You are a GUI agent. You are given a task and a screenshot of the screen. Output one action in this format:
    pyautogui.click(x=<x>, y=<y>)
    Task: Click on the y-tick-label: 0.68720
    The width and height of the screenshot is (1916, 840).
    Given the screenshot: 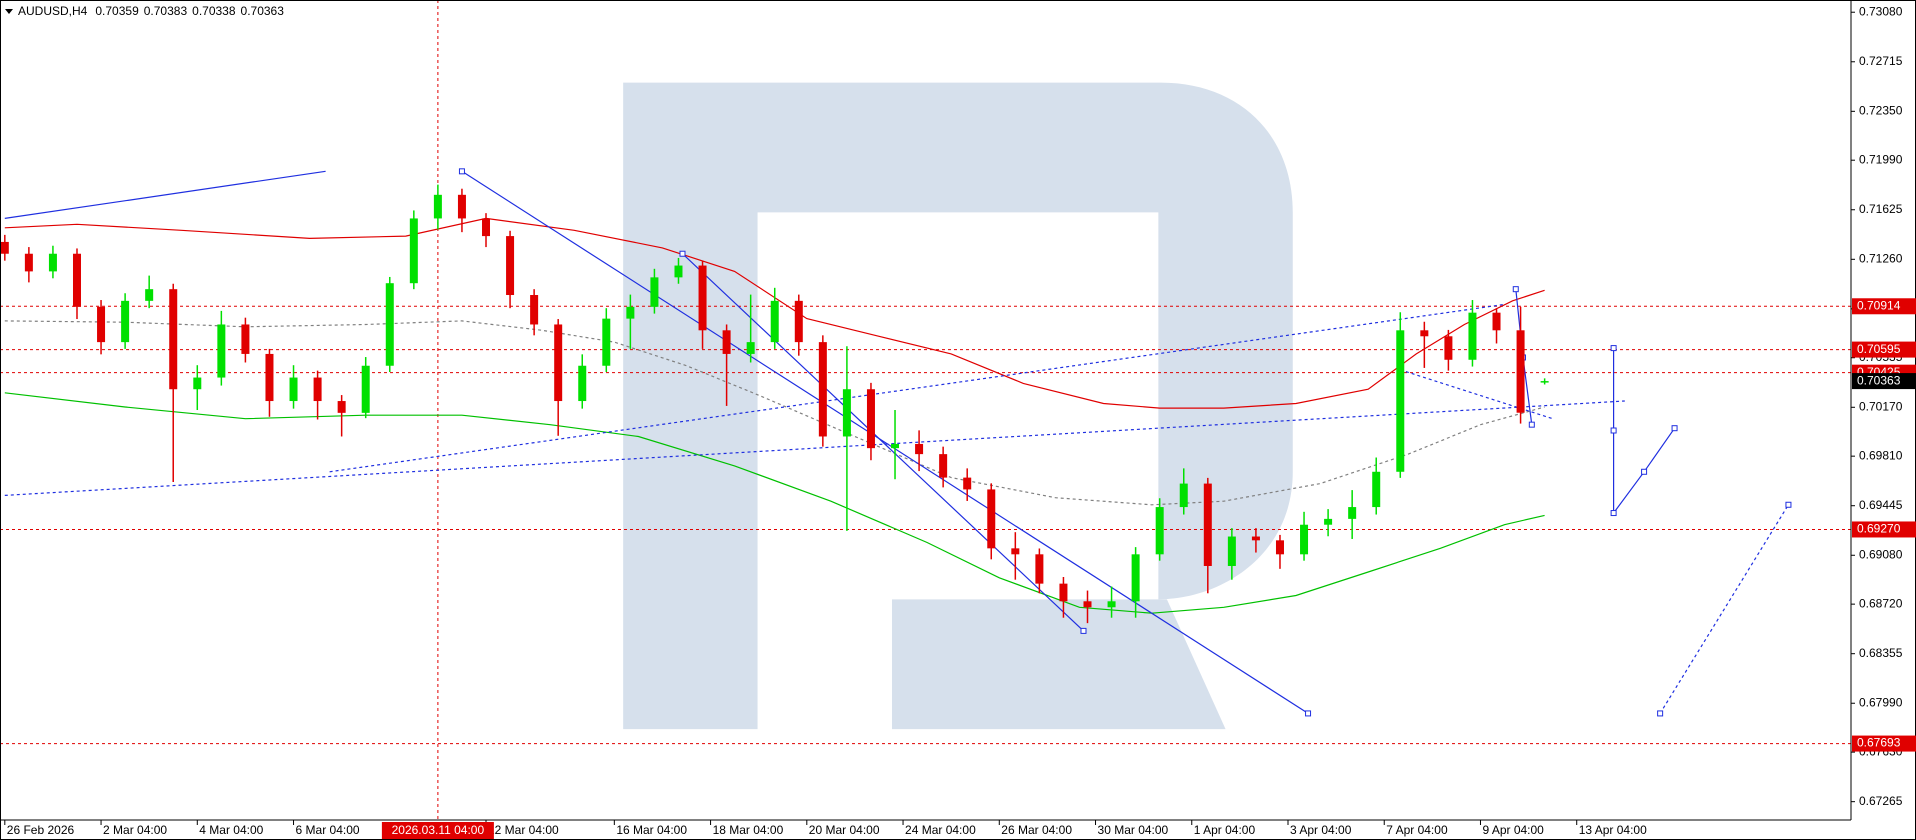 What is the action you would take?
    pyautogui.click(x=1881, y=603)
    